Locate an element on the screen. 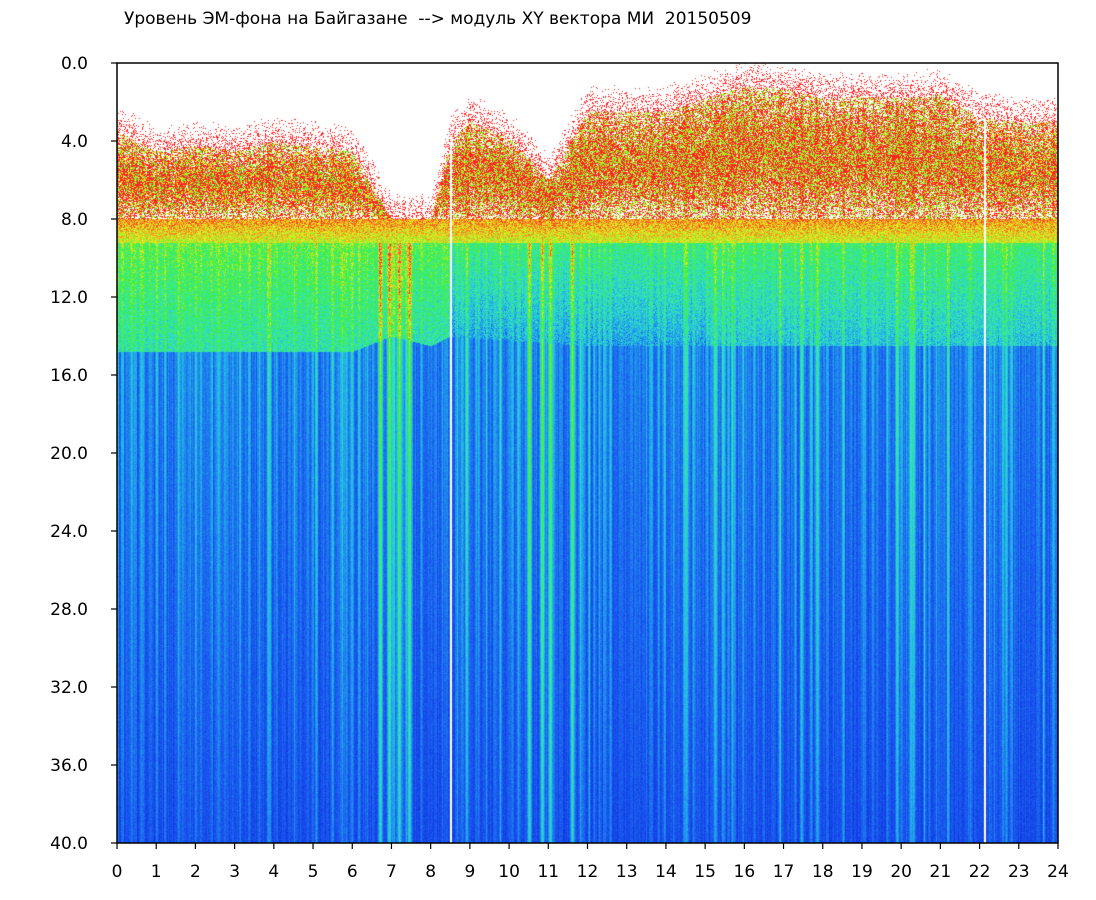 This screenshot has width=1096, height=900. x-tick-label: 14 is located at coordinates (666, 872).